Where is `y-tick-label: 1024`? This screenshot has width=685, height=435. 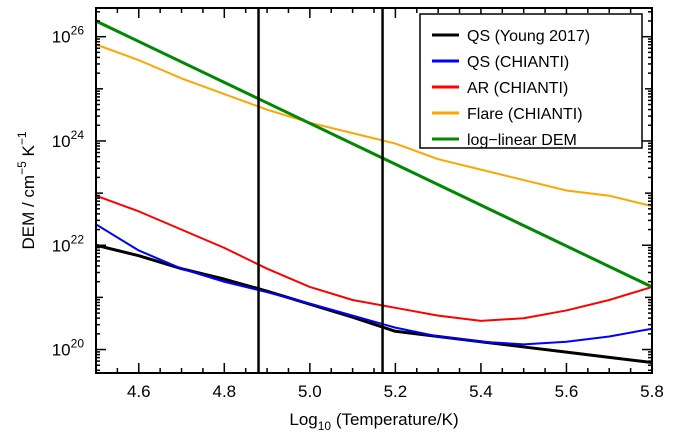 y-tick-label: 1024 is located at coordinates (68, 139).